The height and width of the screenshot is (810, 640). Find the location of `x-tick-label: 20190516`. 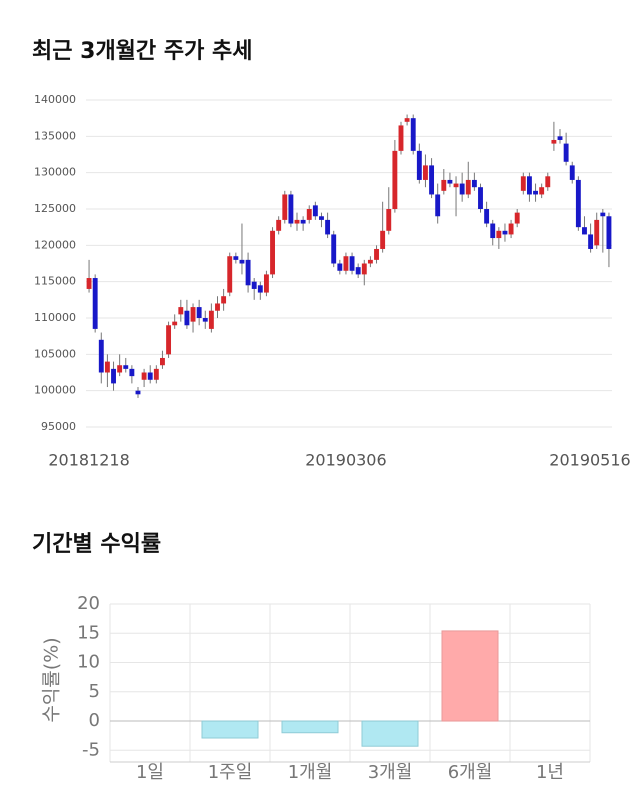

x-tick-label: 20190516 is located at coordinates (589, 460).